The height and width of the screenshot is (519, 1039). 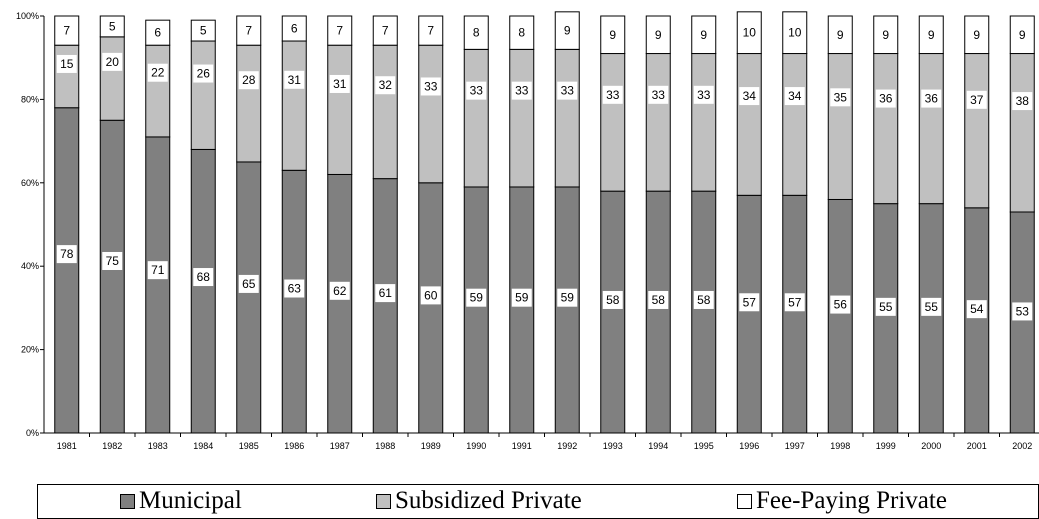 I want to click on legend-item-fee-paying-private: Fee-Paying Private, so click(x=842, y=501).